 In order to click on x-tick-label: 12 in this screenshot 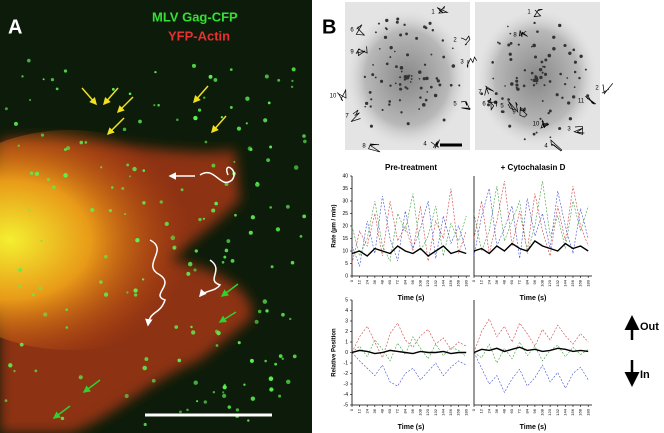, I will do `click(481, 281)`.